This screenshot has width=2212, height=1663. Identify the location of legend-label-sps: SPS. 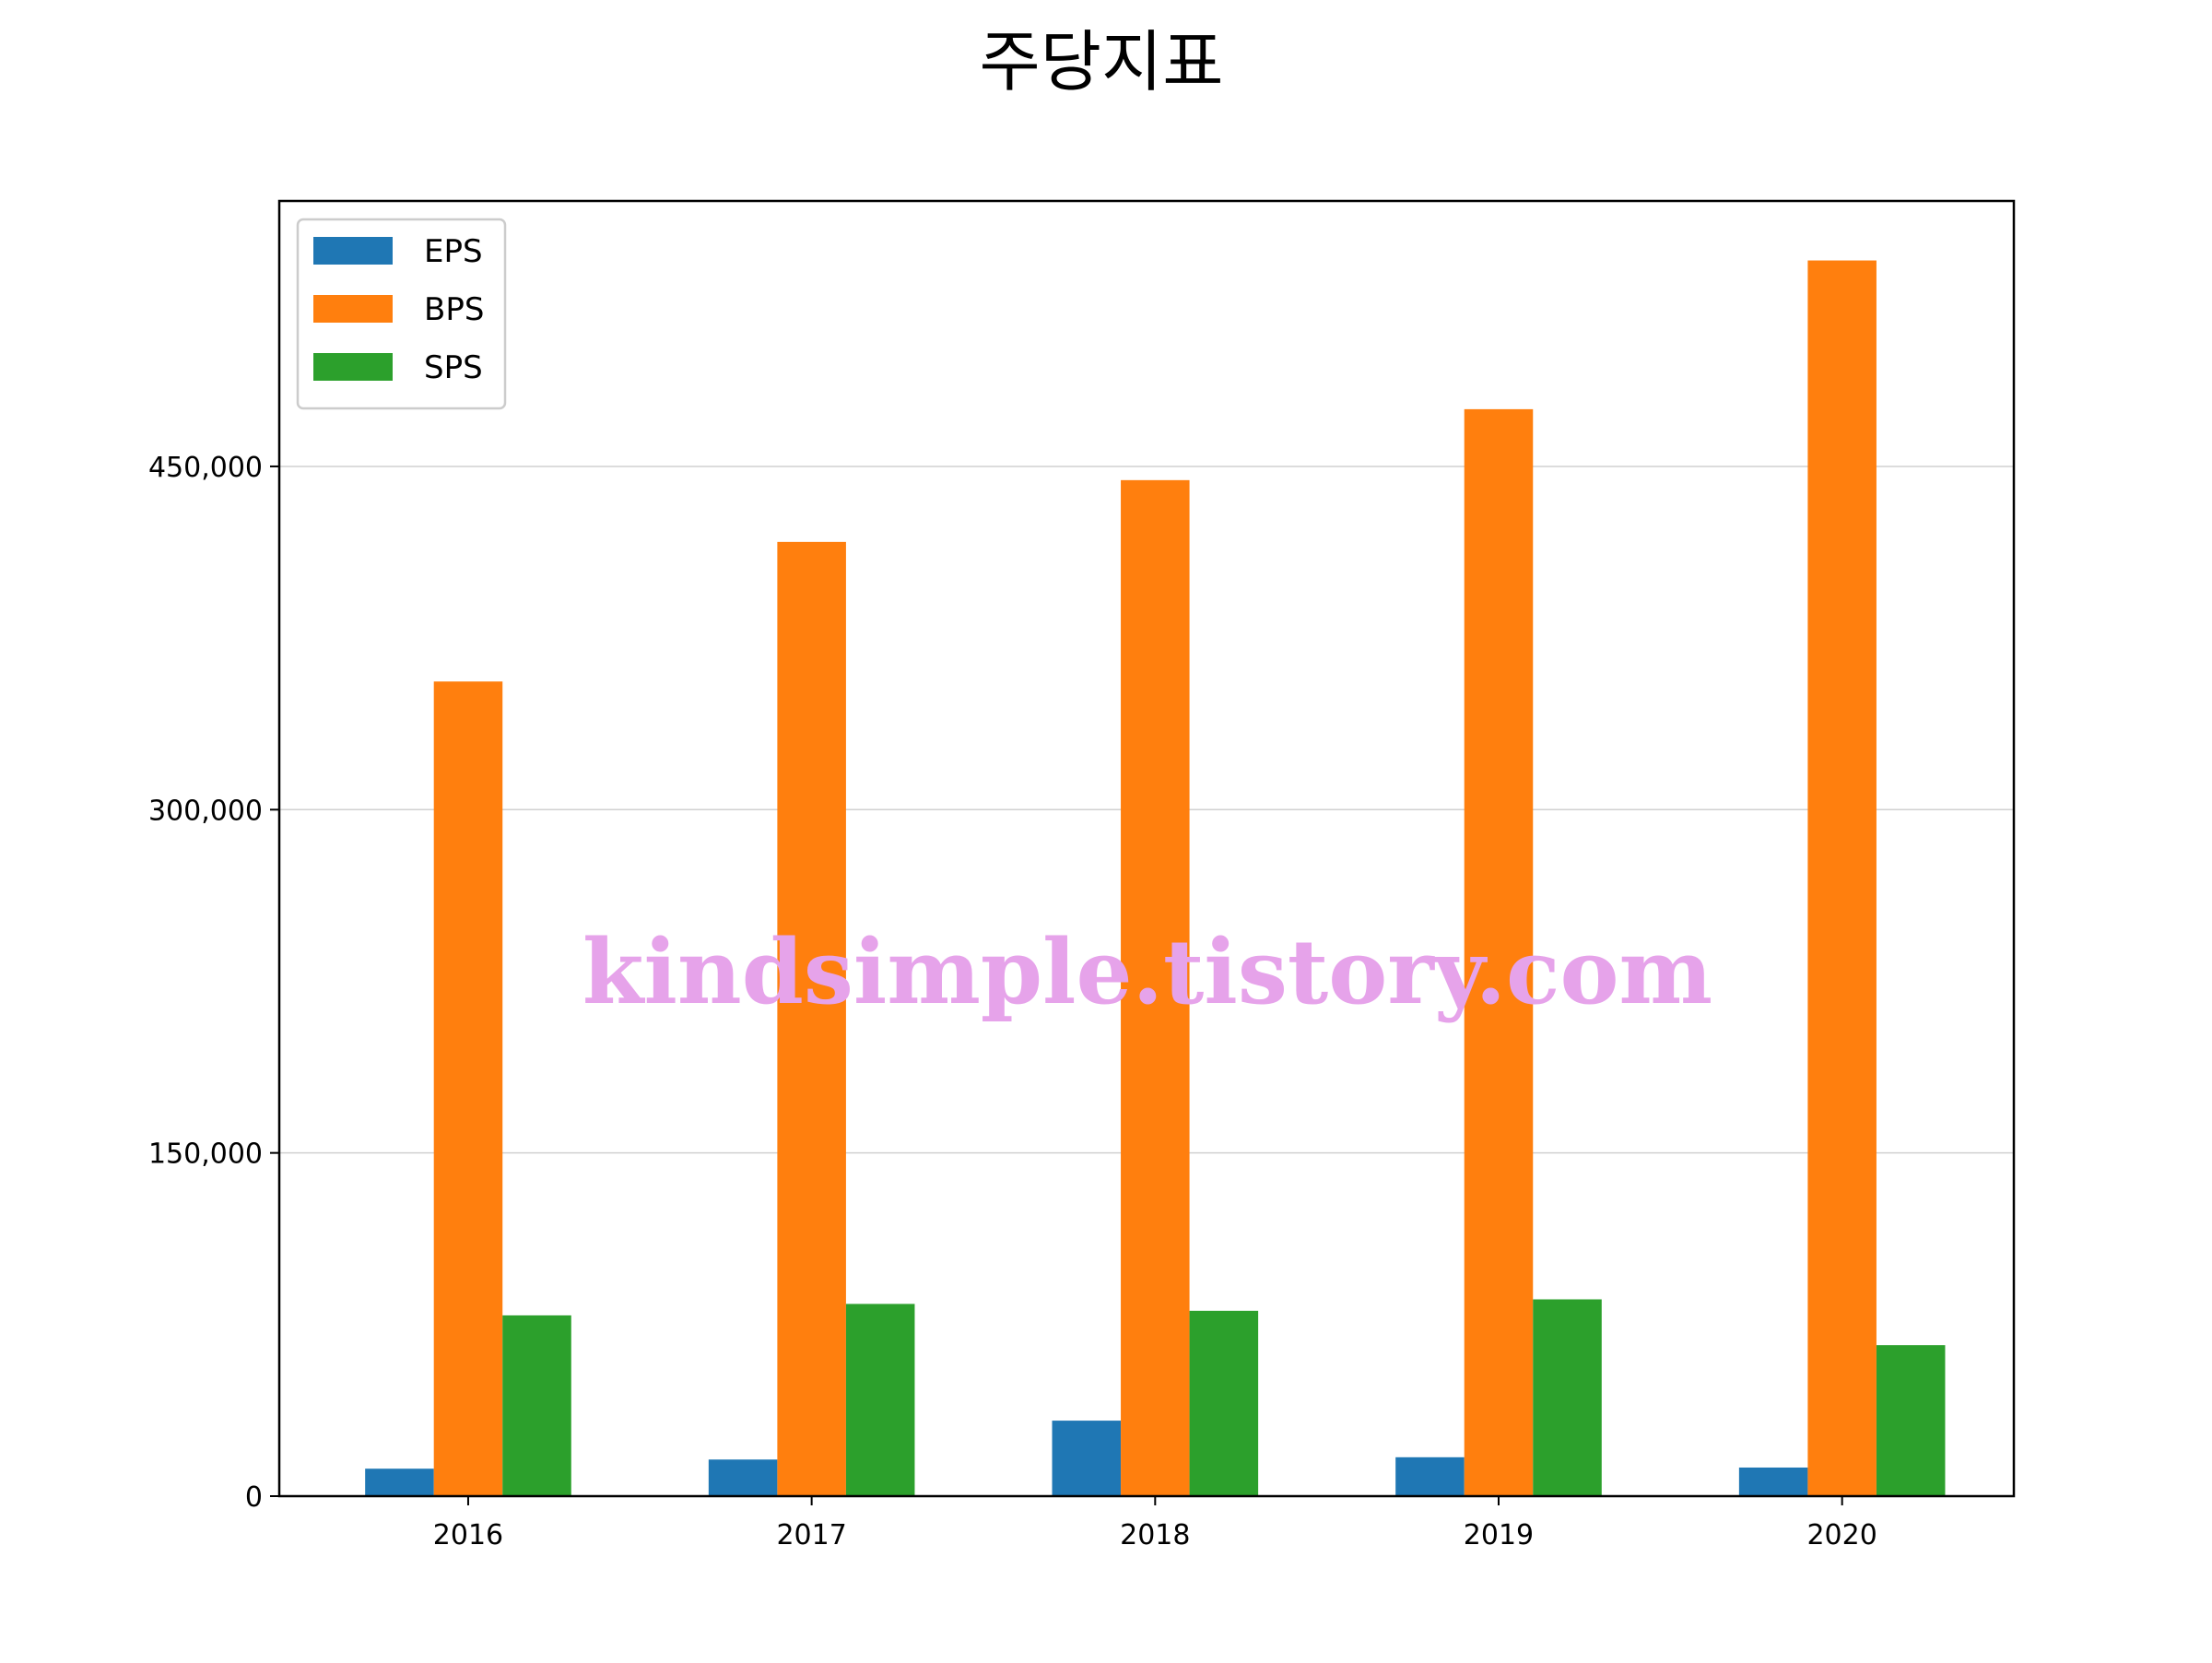
(453, 367).